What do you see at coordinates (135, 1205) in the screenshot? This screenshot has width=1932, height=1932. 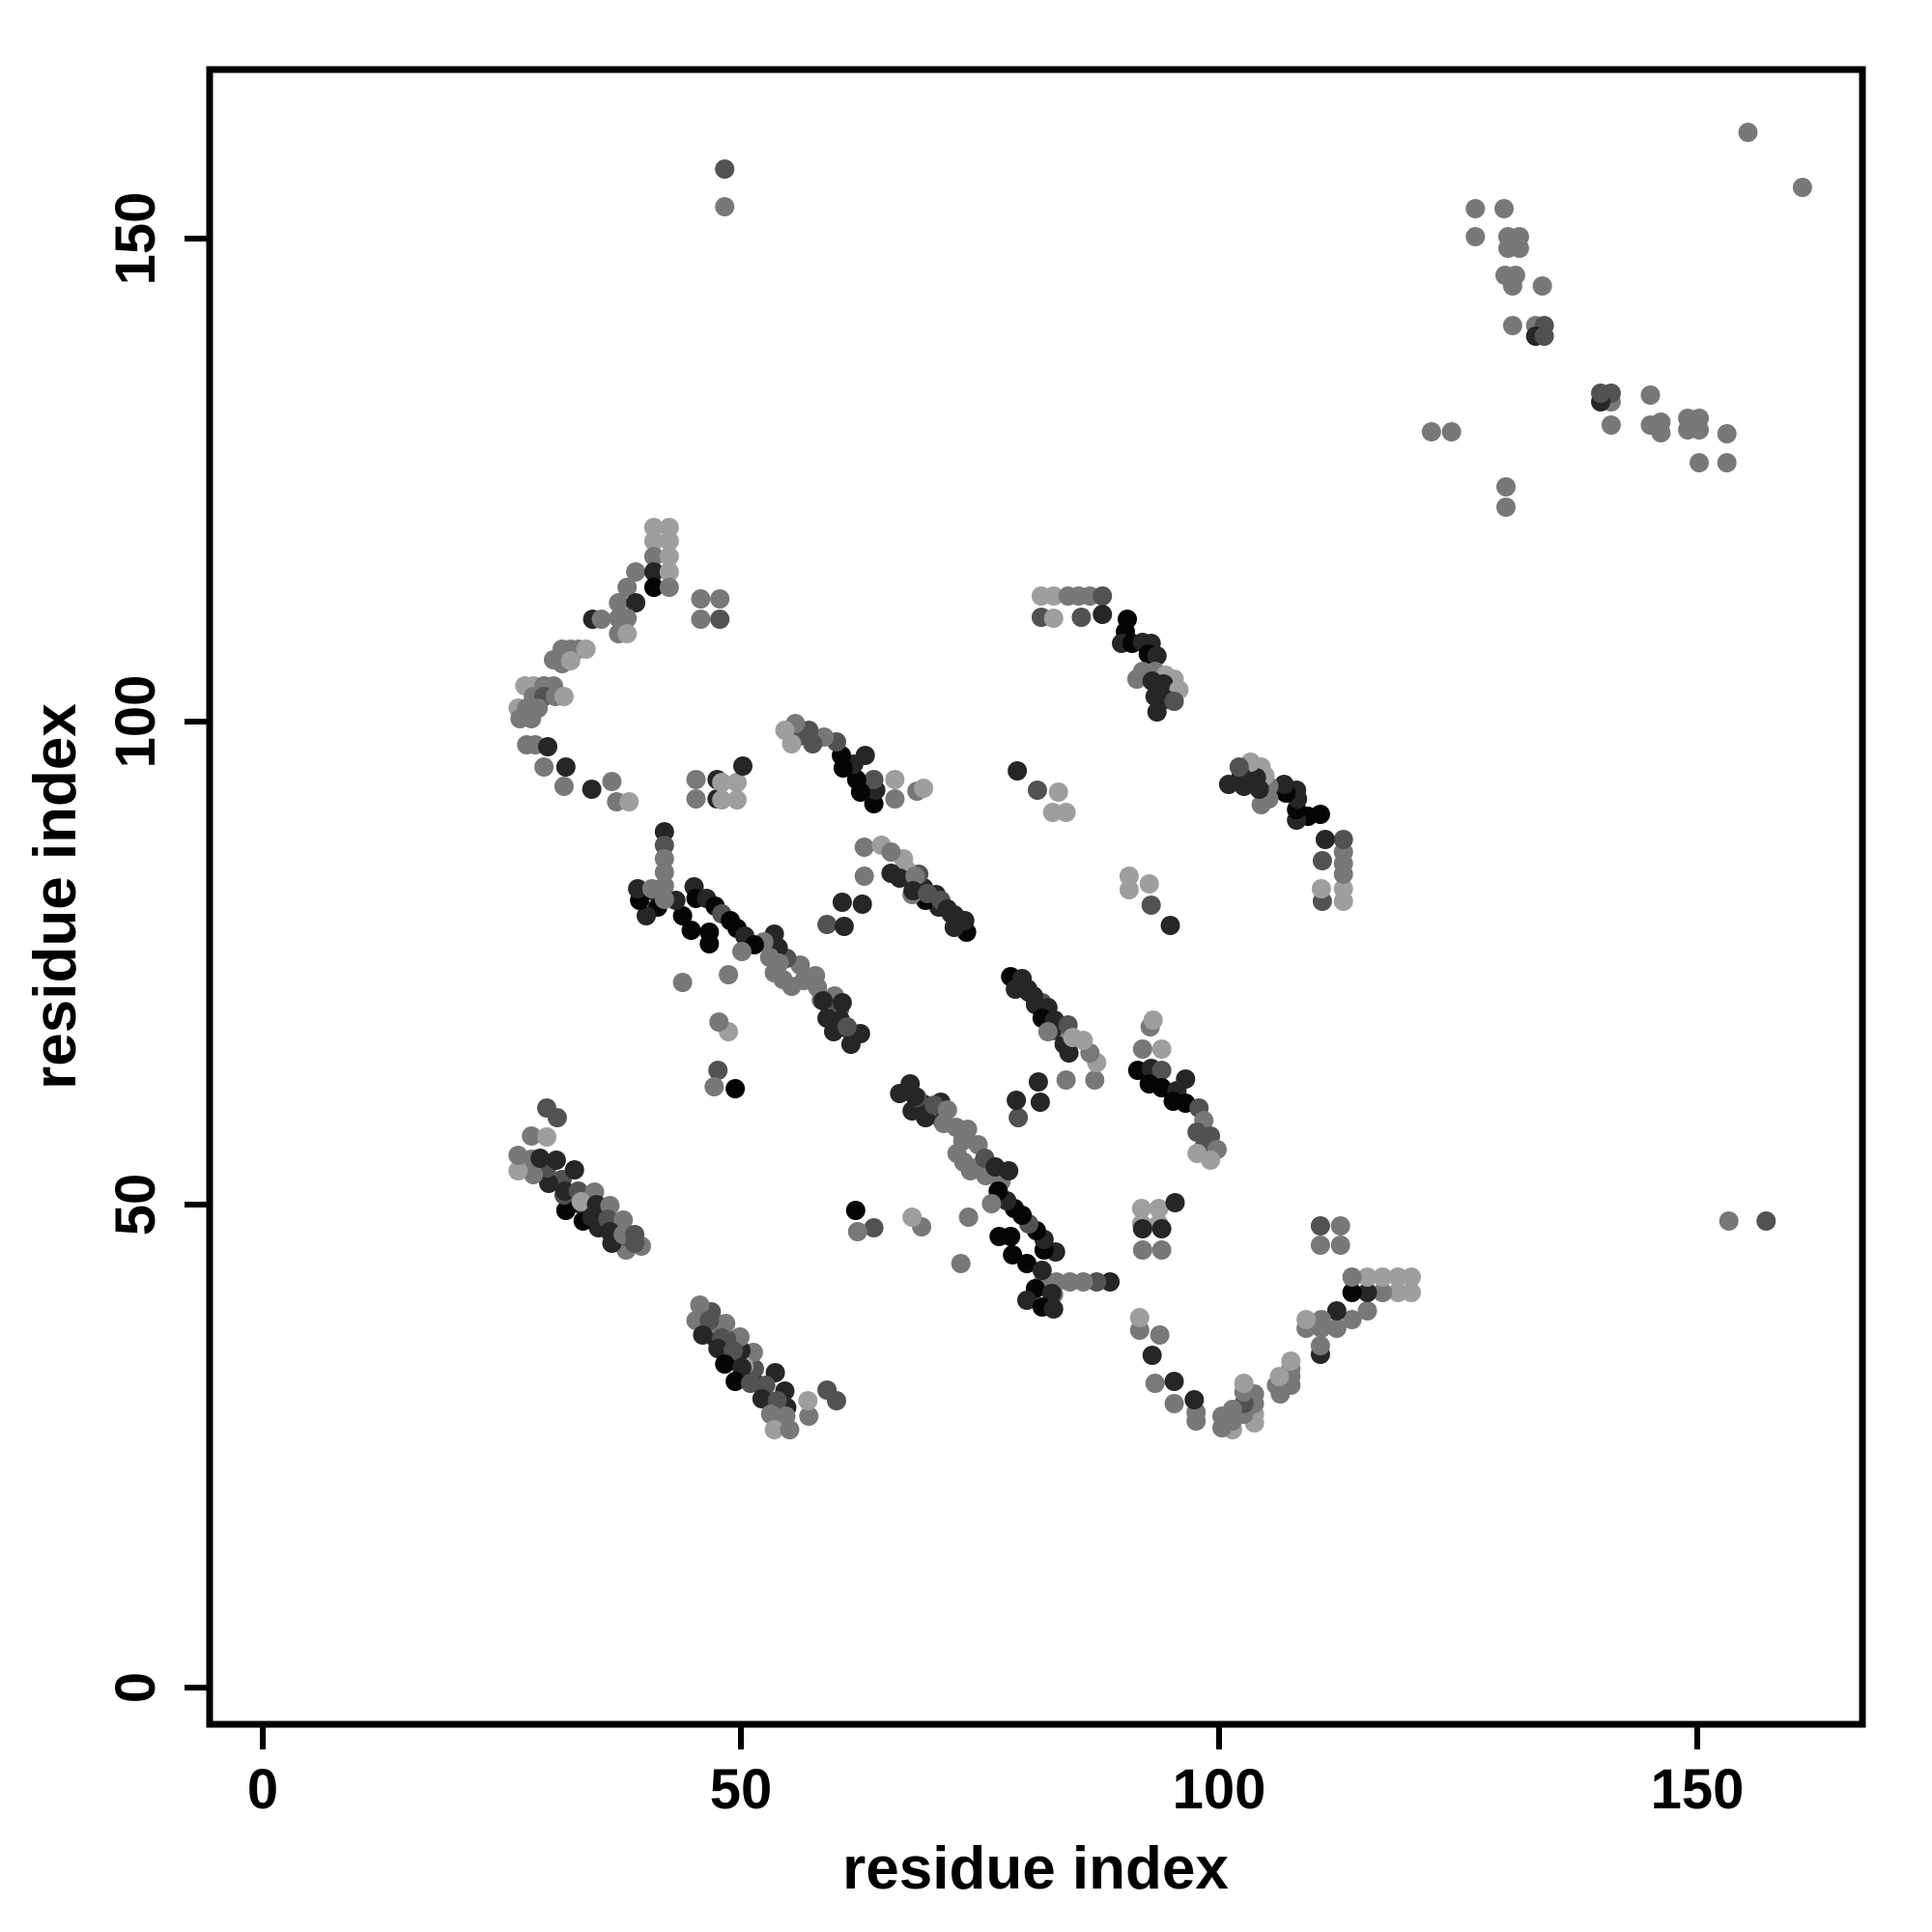 I see `y-tick-label-50: 50` at bounding box center [135, 1205].